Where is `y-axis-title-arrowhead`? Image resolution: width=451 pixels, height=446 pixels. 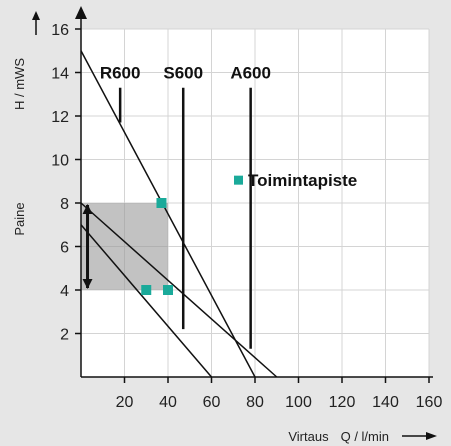 y-axis-title-arrowhead is located at coordinates (36, 15).